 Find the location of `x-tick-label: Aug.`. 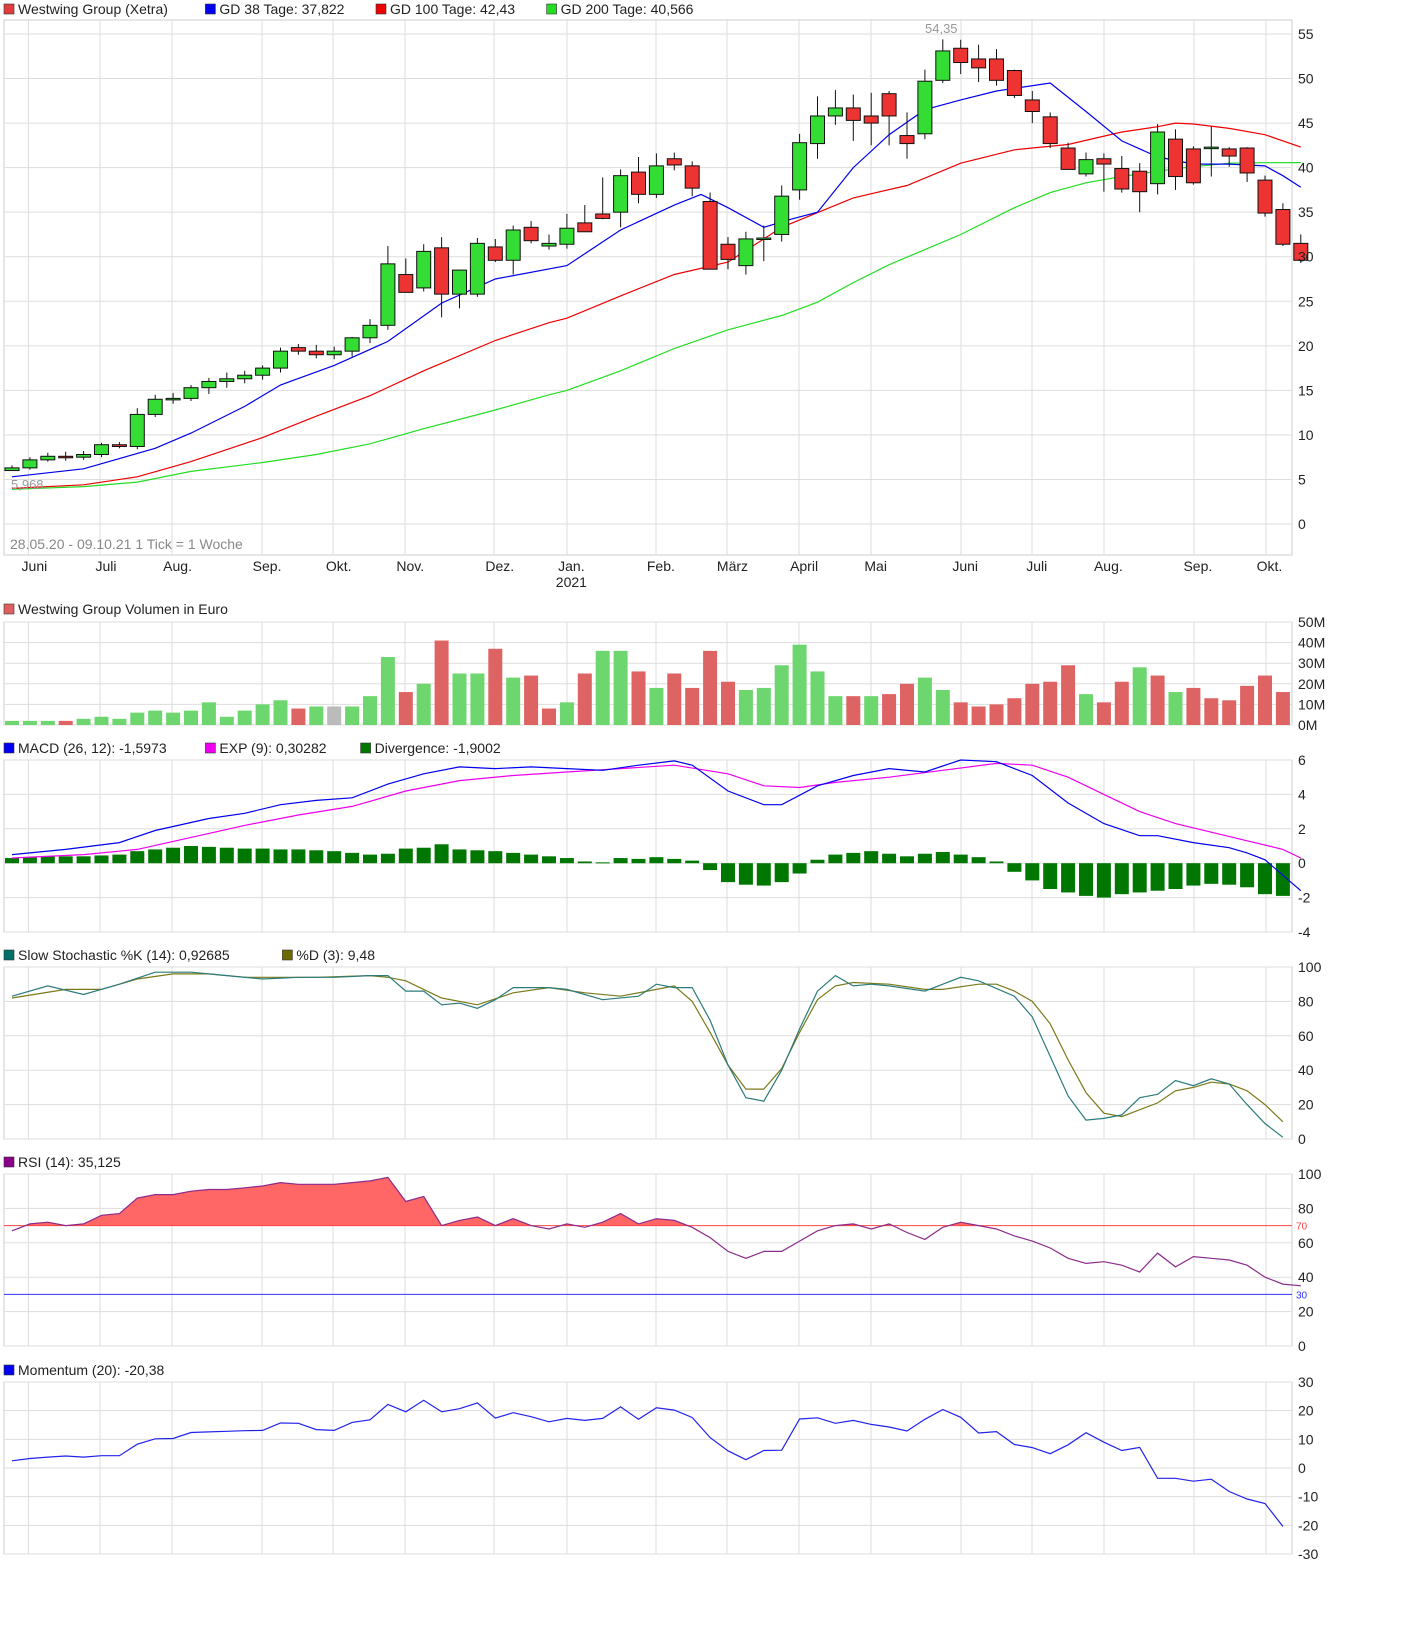

x-tick-label: Aug. is located at coordinates (1108, 566).